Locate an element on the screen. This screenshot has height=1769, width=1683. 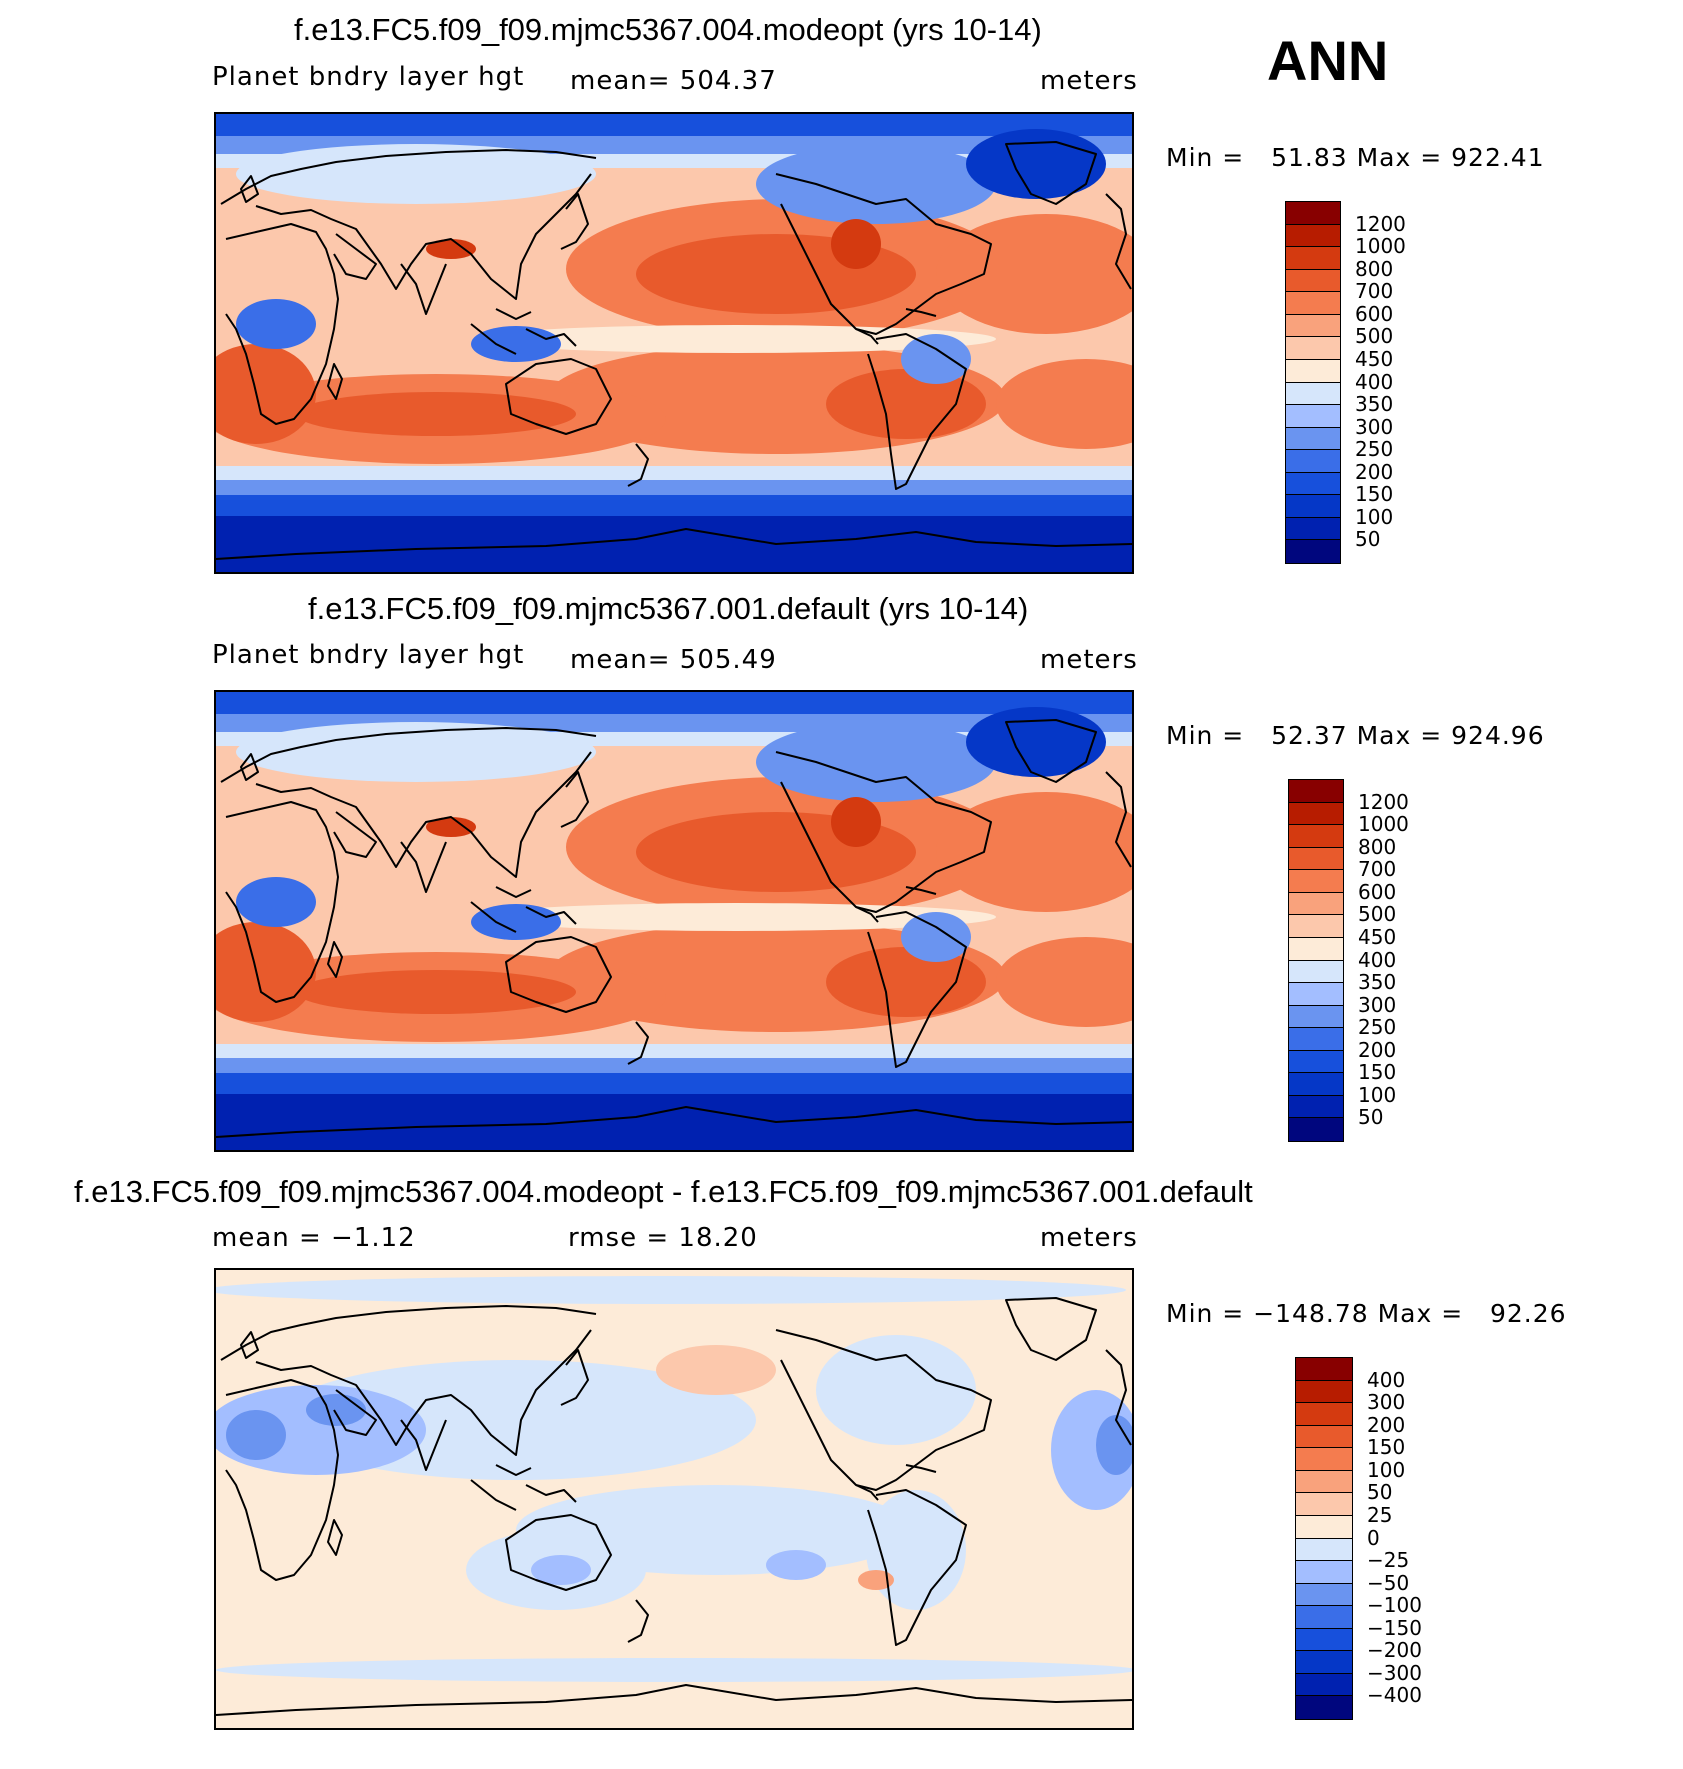
colorbar-tick-label: −50 is located at coordinates (1388, 1582).